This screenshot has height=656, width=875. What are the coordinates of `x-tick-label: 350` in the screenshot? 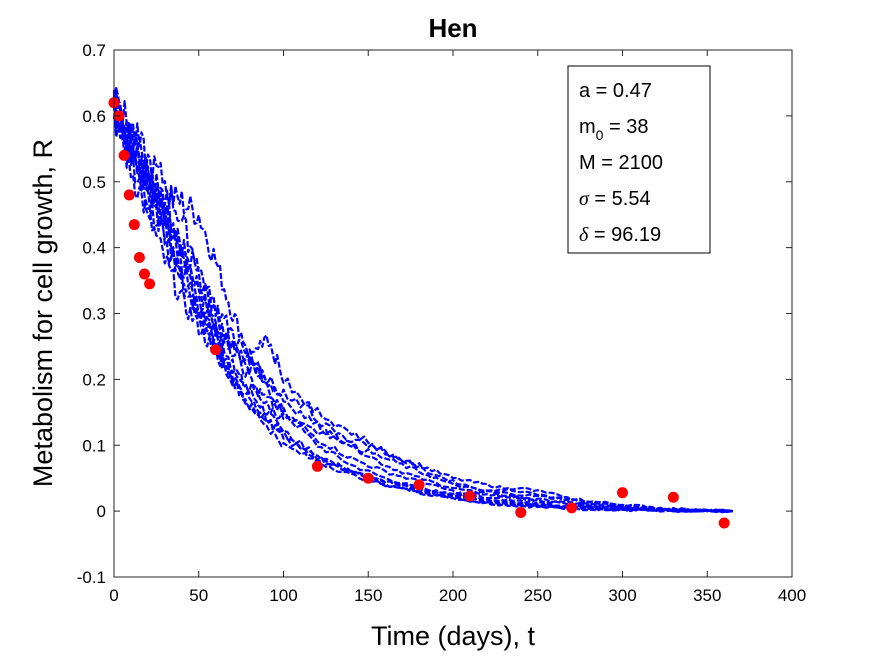 It's located at (707, 595).